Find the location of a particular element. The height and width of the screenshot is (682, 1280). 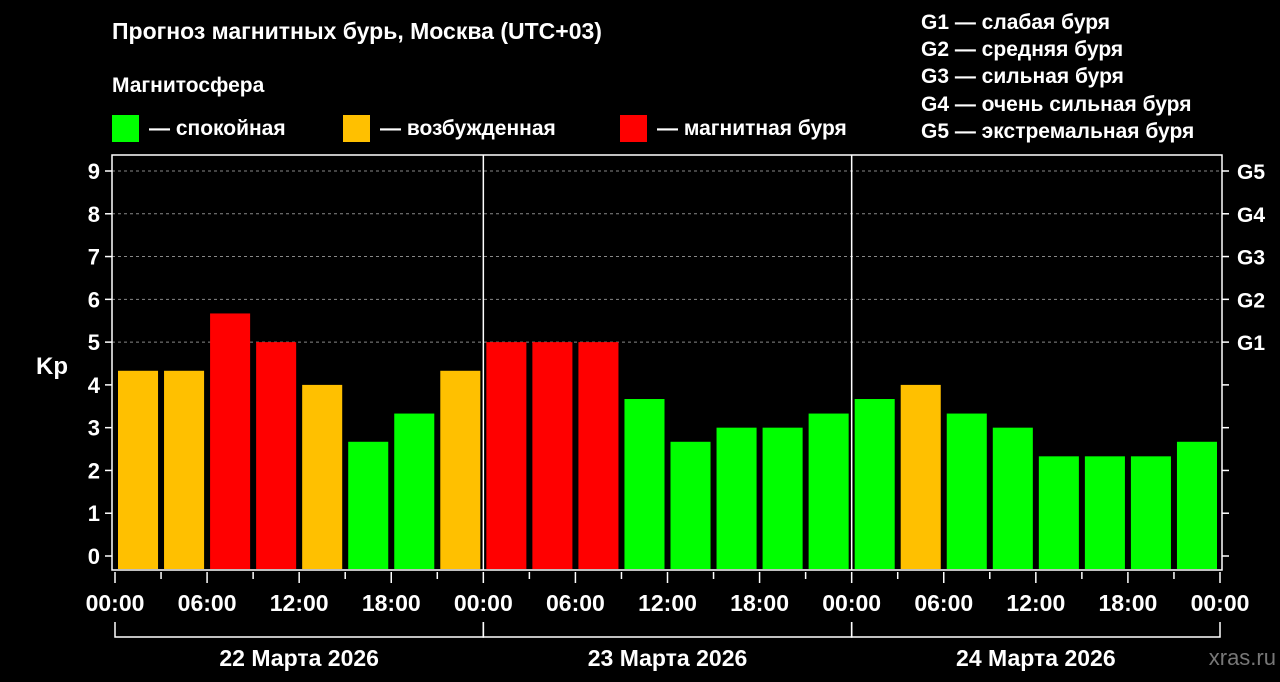

g-legend-4: G4 — очень сильная буря is located at coordinates (1056, 104).